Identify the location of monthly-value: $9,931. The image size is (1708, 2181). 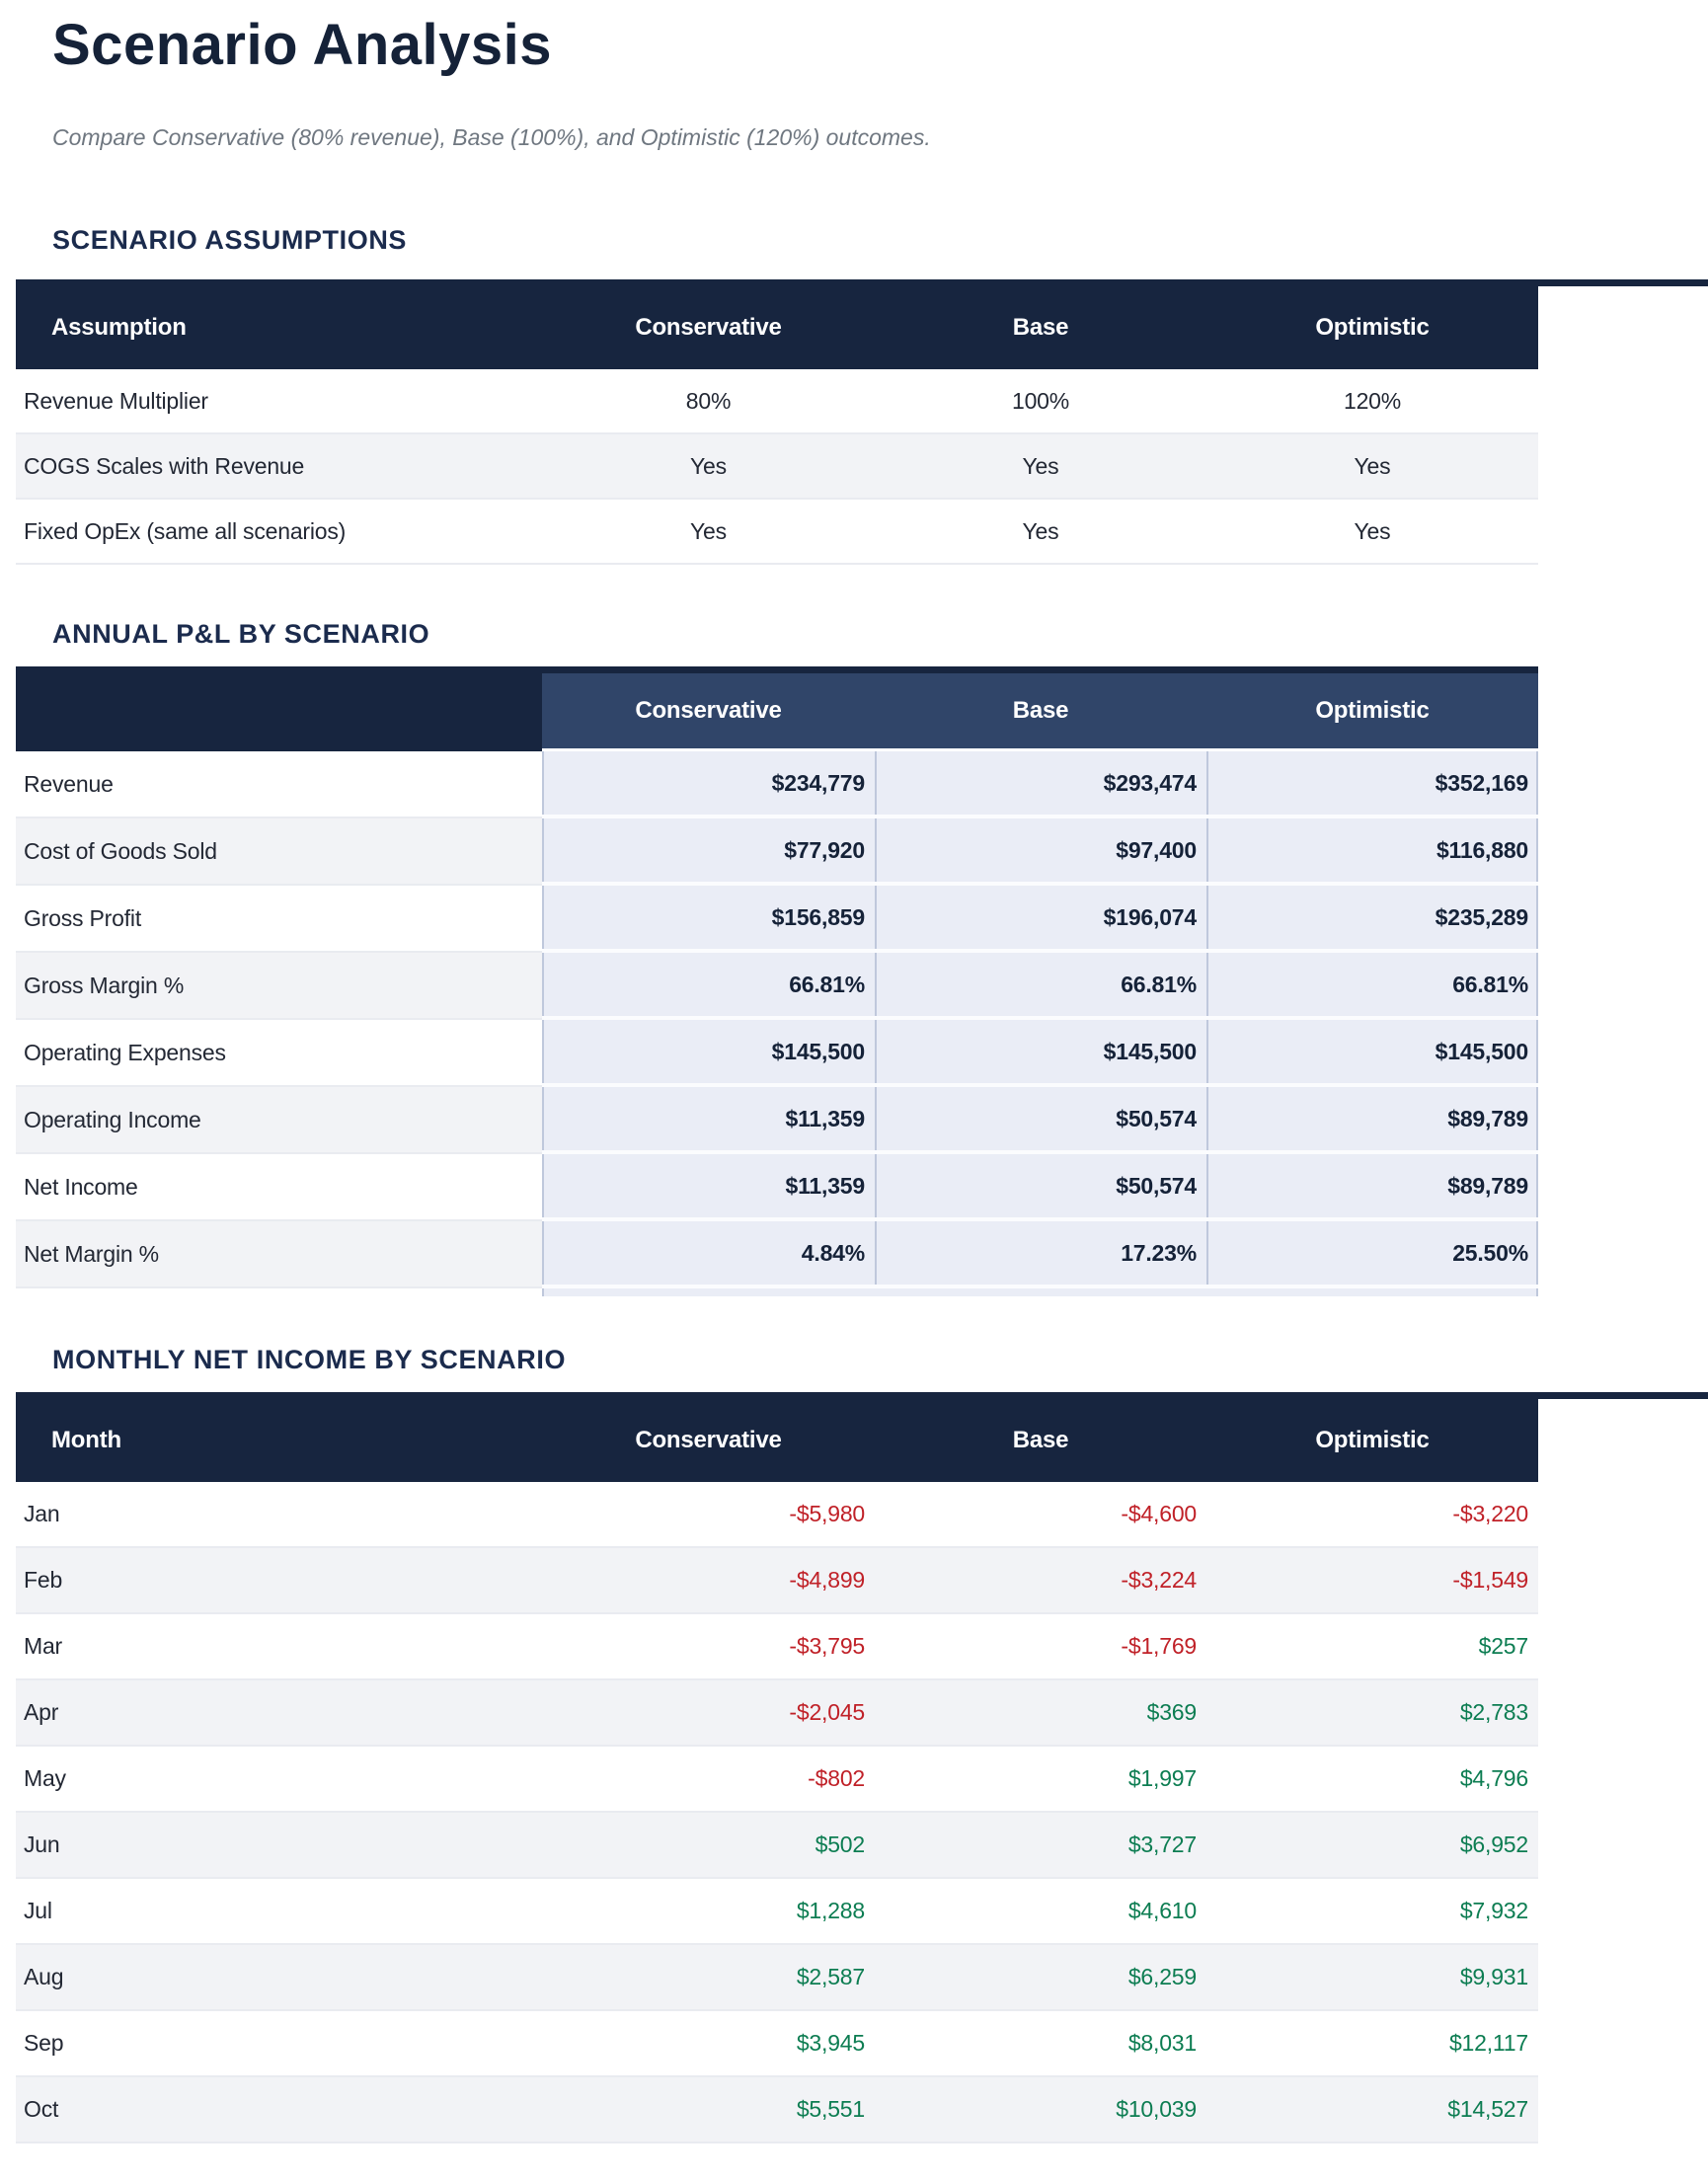
(1372, 1978).